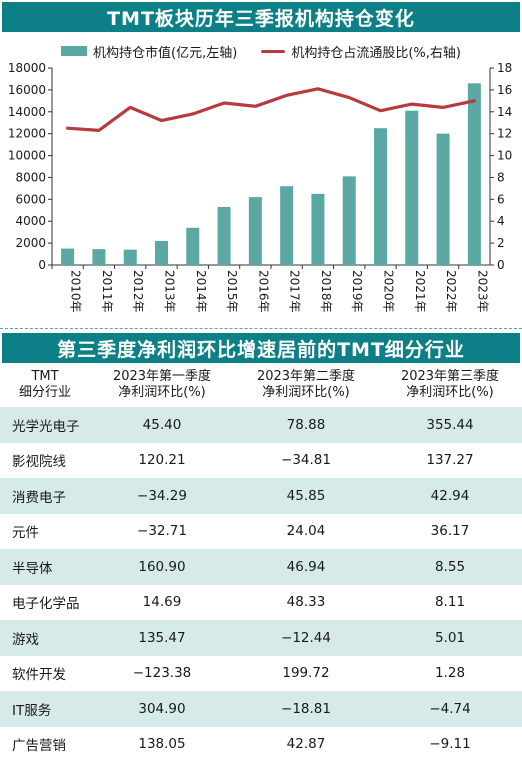 This screenshot has height=764, width=522. What do you see at coordinates (30, 221) in the screenshot?
I see `y-left-tick-label: 4000` at bounding box center [30, 221].